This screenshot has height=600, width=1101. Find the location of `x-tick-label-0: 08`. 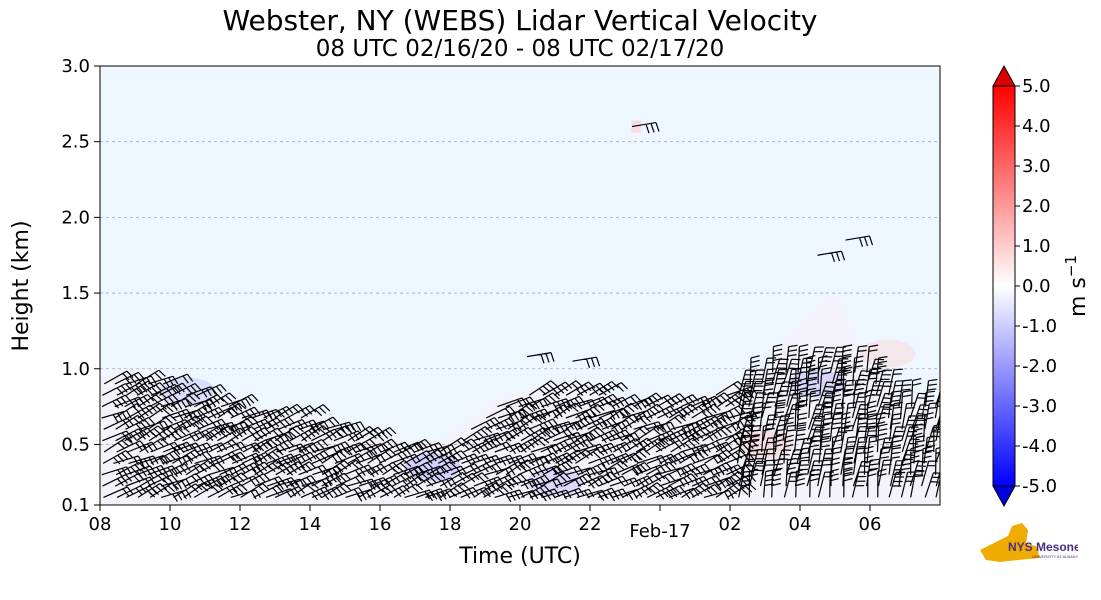

x-tick-label-0: 08 is located at coordinates (100, 524).